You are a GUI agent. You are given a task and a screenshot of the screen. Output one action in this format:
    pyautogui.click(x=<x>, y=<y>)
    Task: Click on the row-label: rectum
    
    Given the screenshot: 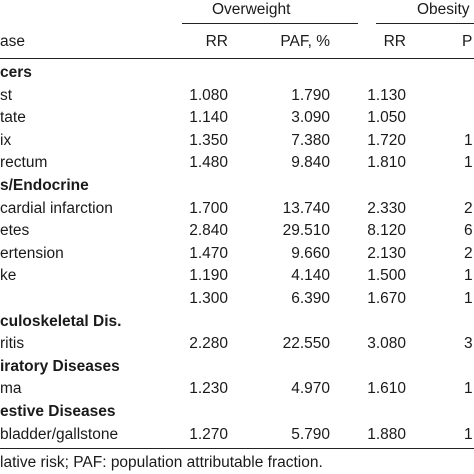 What is the action you would take?
    pyautogui.click(x=24, y=162)
    